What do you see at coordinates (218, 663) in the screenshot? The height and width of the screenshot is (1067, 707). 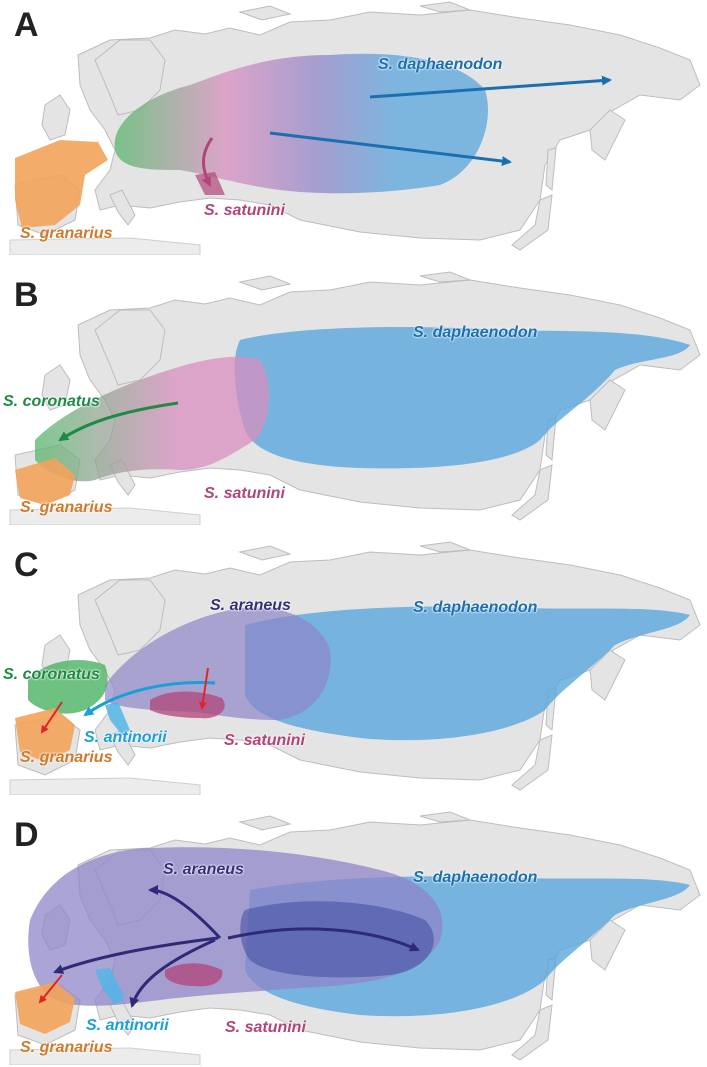 I see `araneus-range` at bounding box center [218, 663].